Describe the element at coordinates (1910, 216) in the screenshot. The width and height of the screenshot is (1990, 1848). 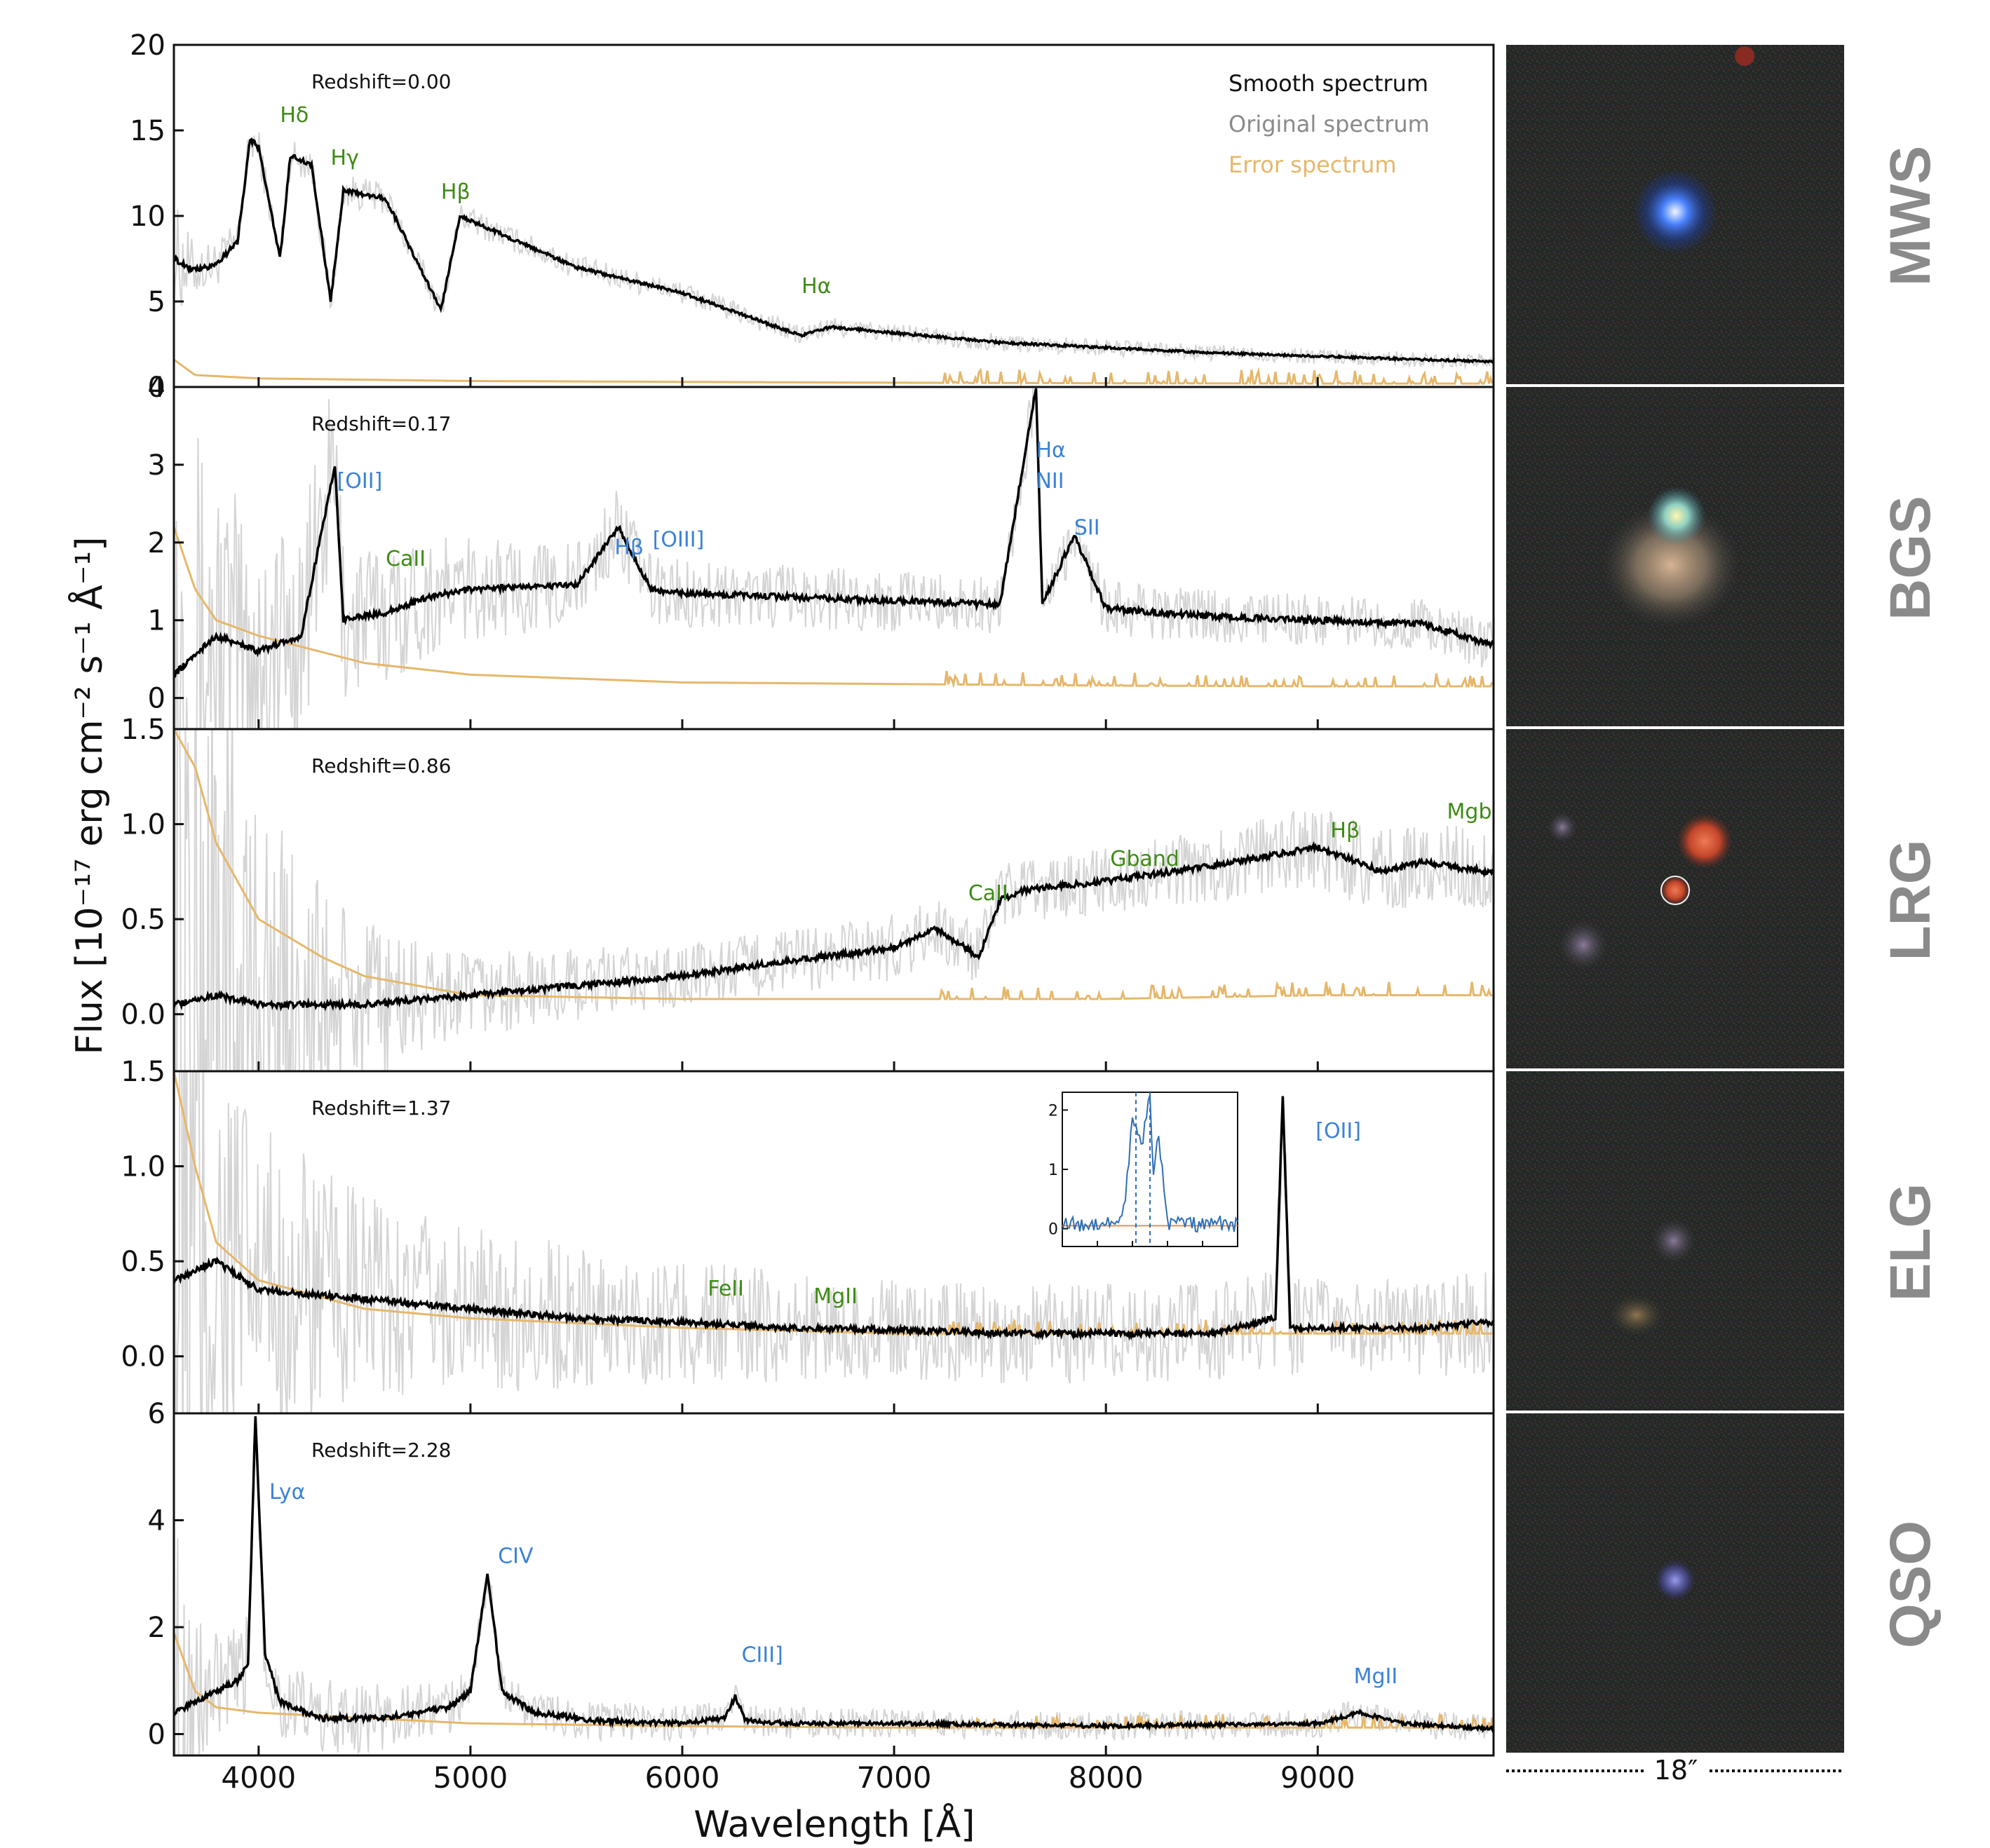
I see `class-label: MWS` at that location.